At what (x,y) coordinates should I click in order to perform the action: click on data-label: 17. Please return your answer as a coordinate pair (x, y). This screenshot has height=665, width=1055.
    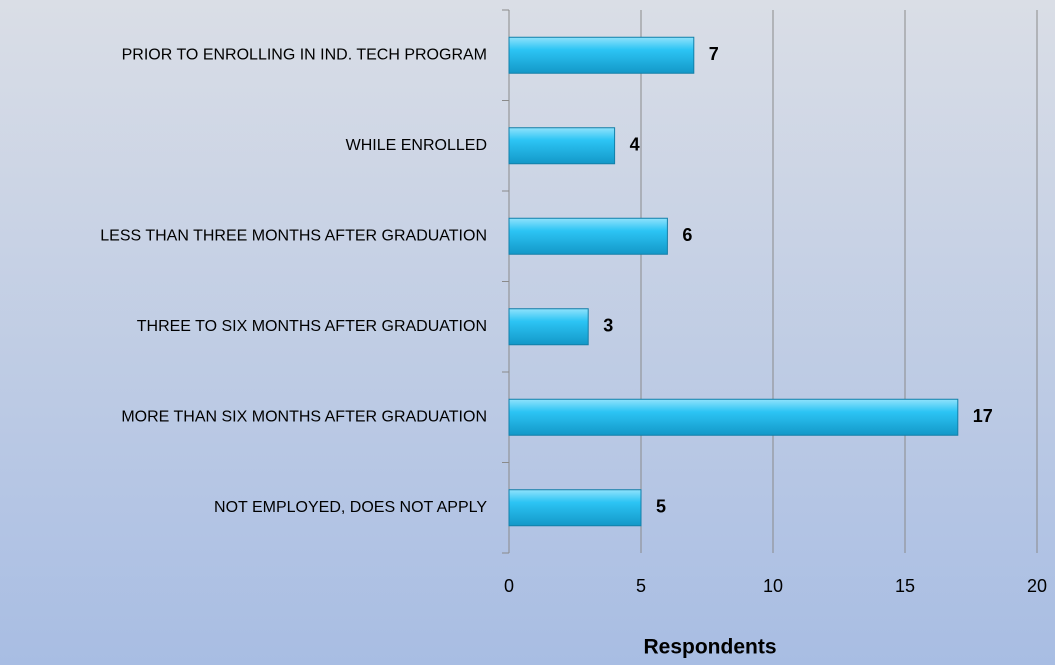
    Looking at the image, I should click on (983, 416).